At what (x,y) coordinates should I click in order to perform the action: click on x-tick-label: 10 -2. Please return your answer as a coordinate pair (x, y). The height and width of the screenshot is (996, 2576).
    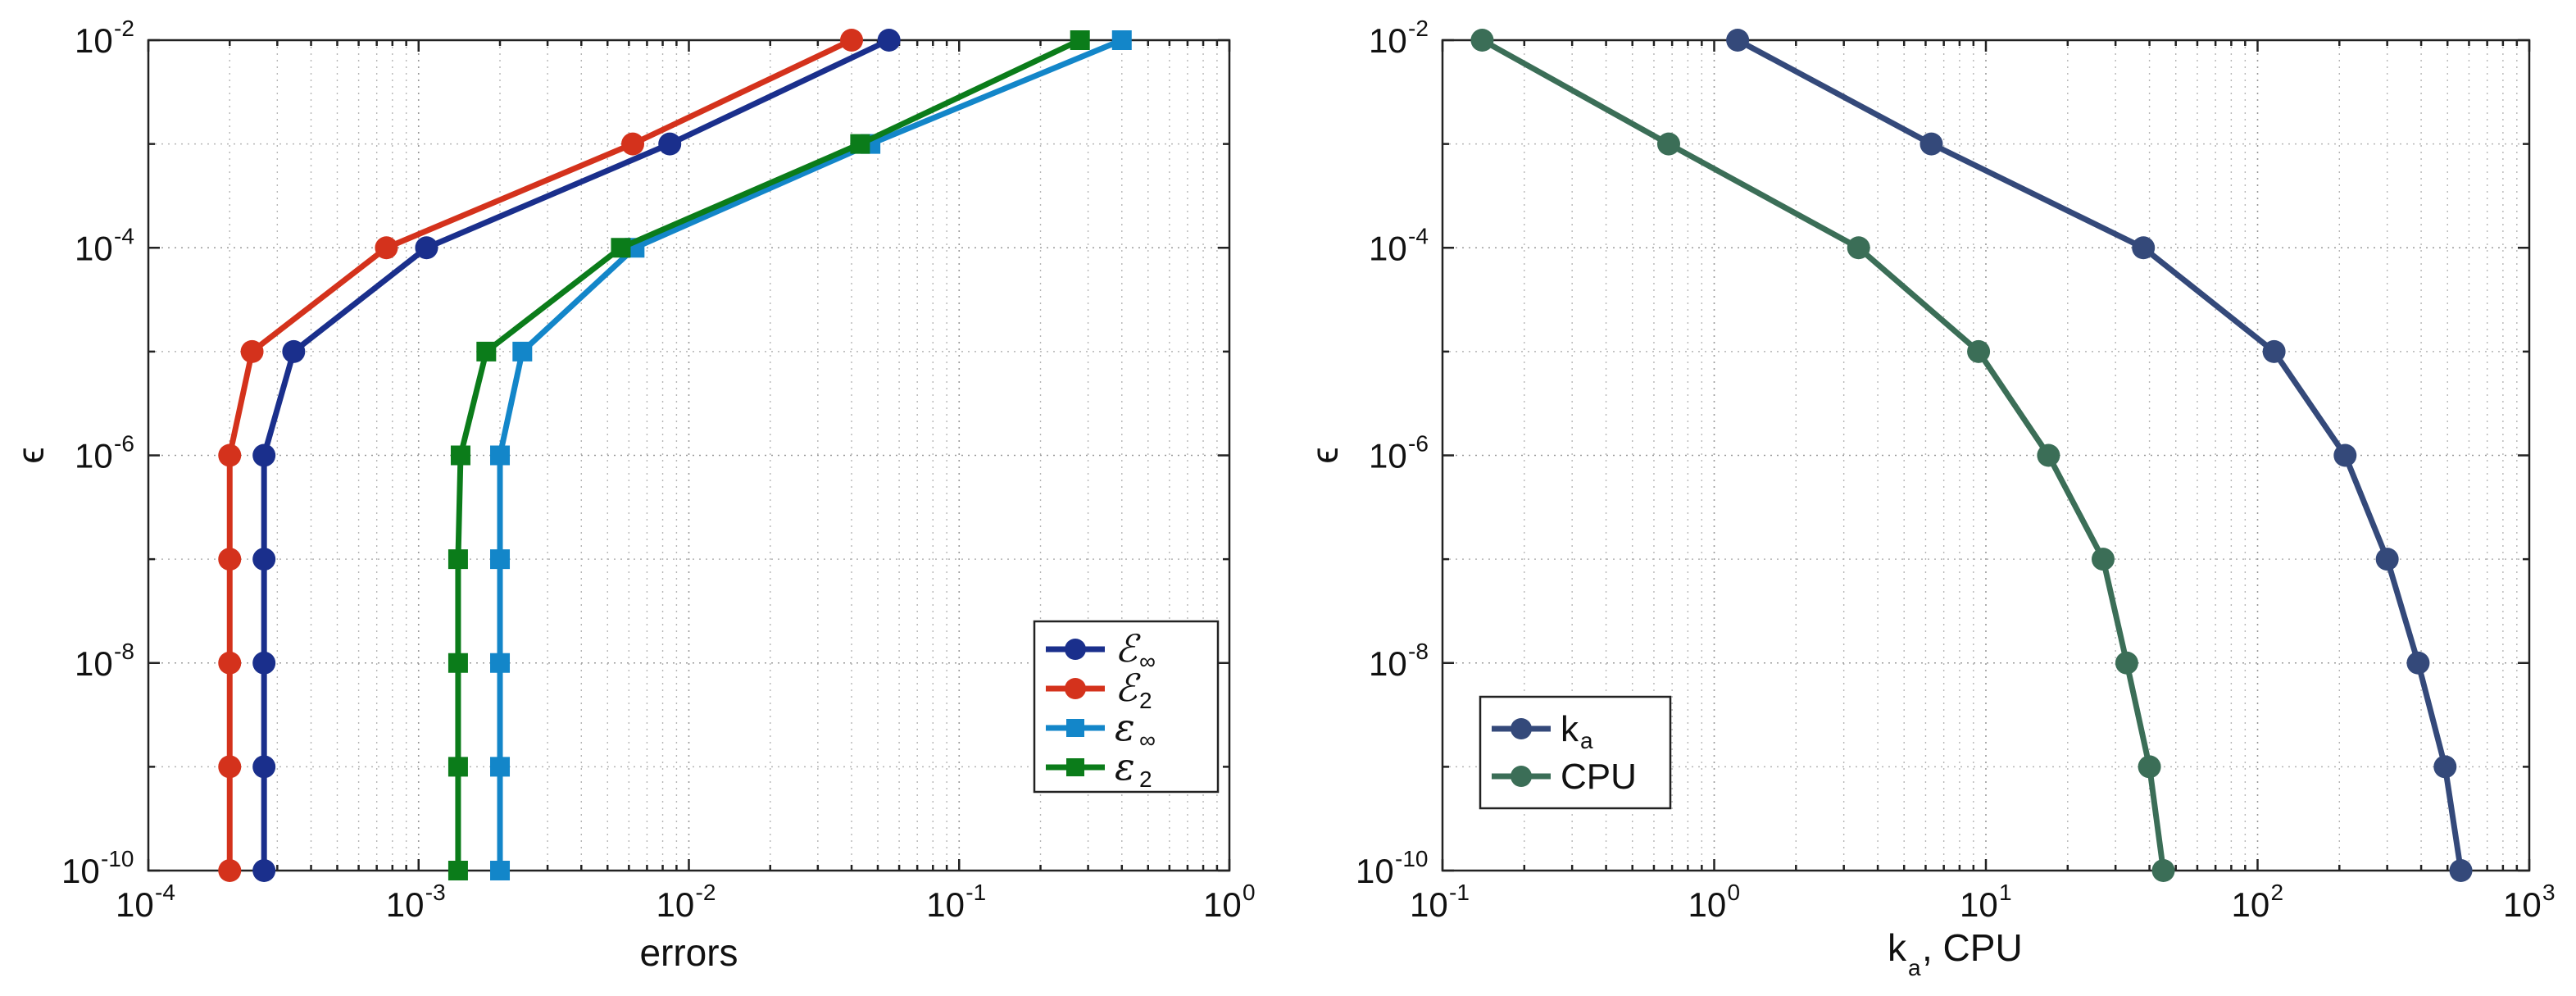
    Looking at the image, I should click on (686, 902).